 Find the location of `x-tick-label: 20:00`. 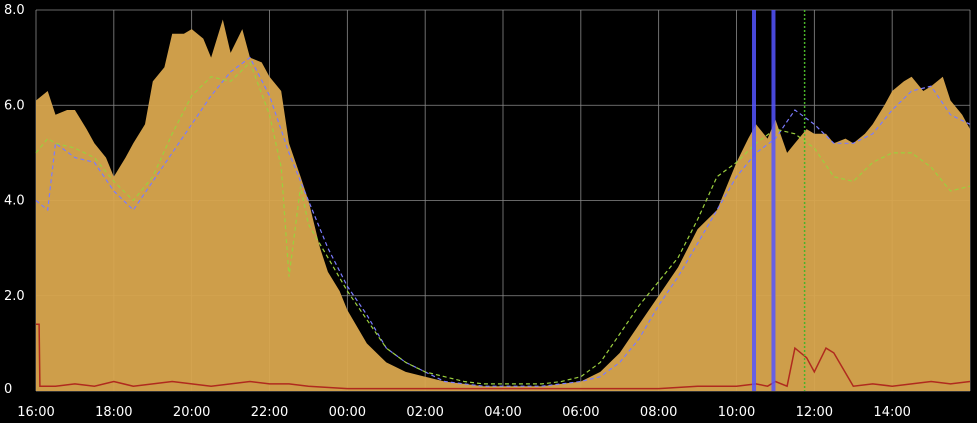

x-tick-label: 20:00 is located at coordinates (191, 412).